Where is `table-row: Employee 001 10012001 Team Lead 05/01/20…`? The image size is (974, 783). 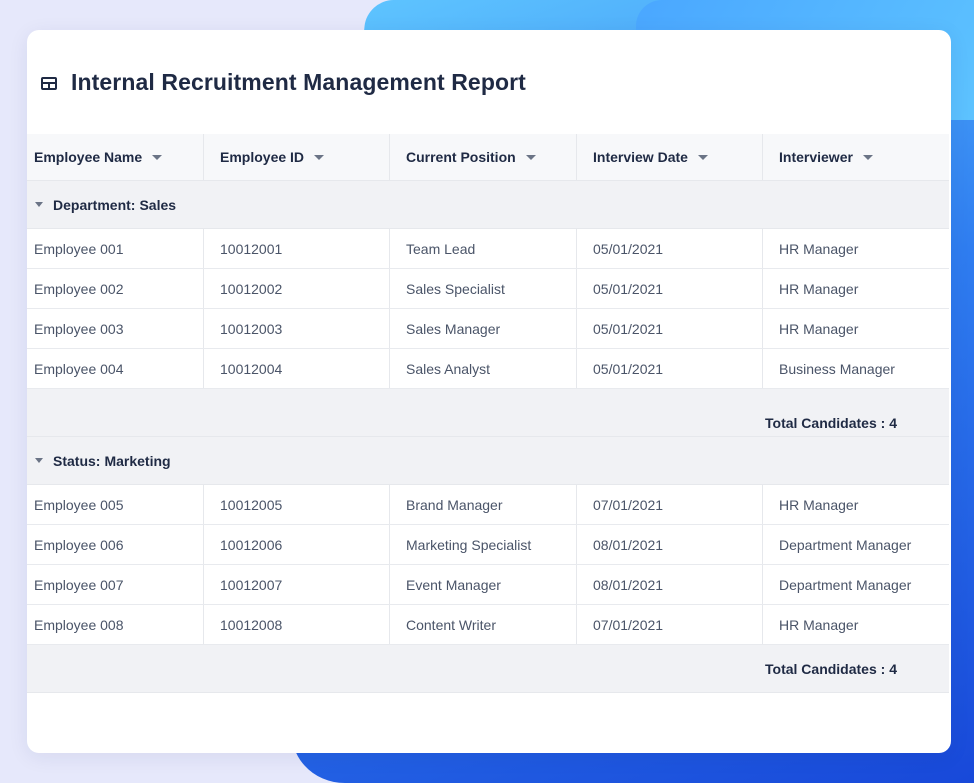
table-row: Employee 001 10012001 Team Lead 05/01/20… is located at coordinates (488, 249).